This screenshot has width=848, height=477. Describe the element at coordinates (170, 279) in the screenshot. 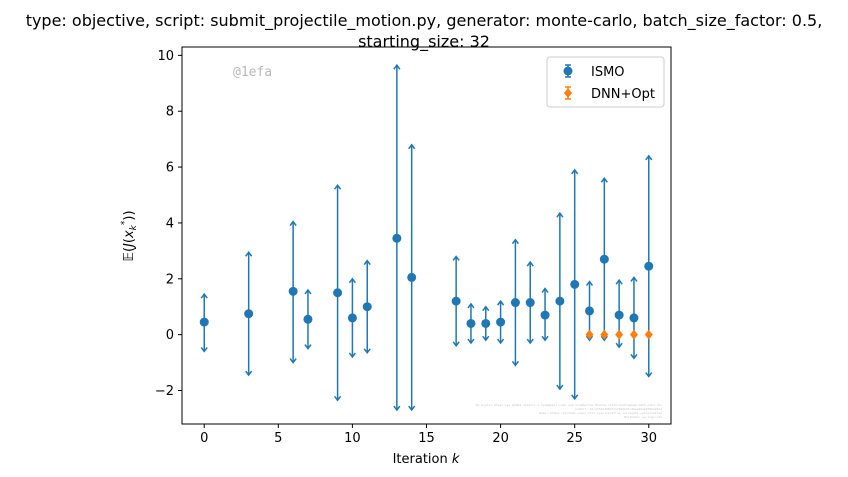

I see `y-tick-label: 2` at that location.